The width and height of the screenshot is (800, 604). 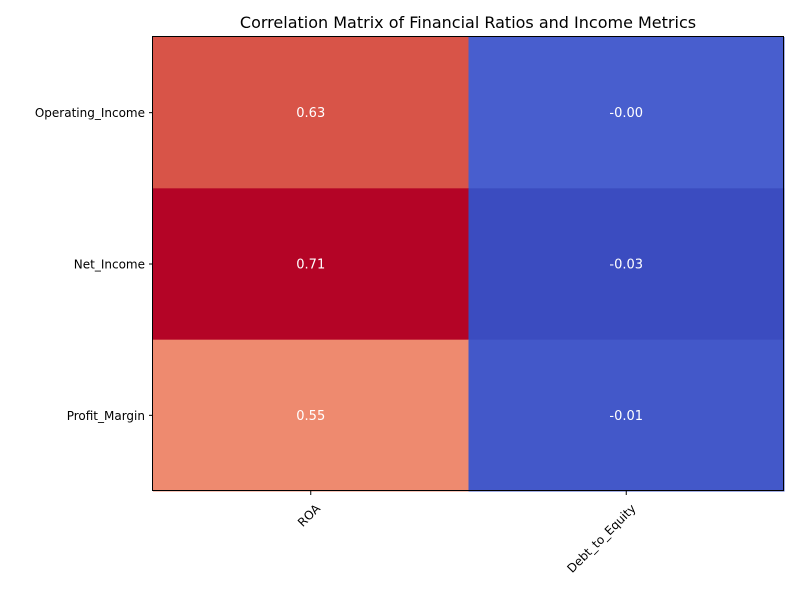 I want to click on y-tick-label: Profit_Margin, so click(x=106, y=416).